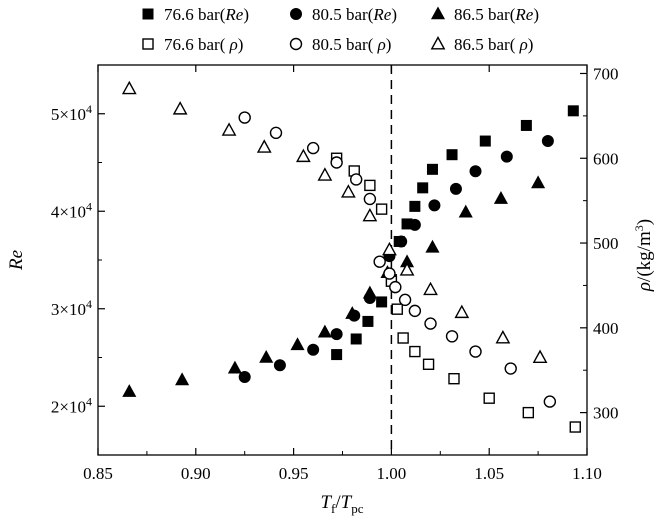 The image size is (668, 529). I want to click on x-tick-label: 1.00, so click(392, 473).